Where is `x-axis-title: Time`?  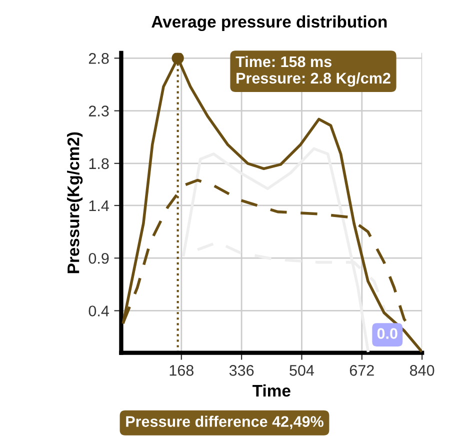
x-axis-title: Time is located at coordinates (271, 390).